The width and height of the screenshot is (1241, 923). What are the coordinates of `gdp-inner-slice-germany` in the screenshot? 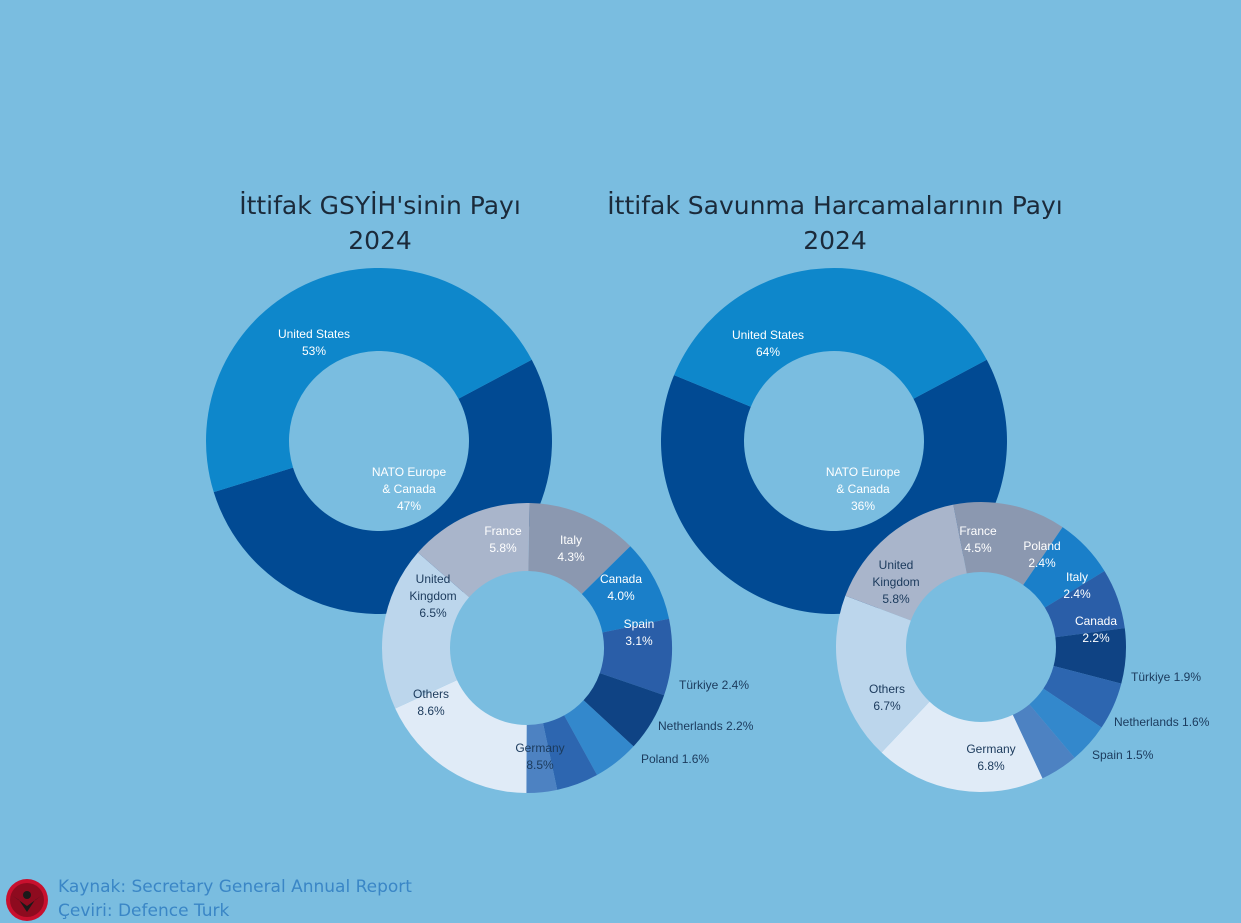 It's located at (461, 736).